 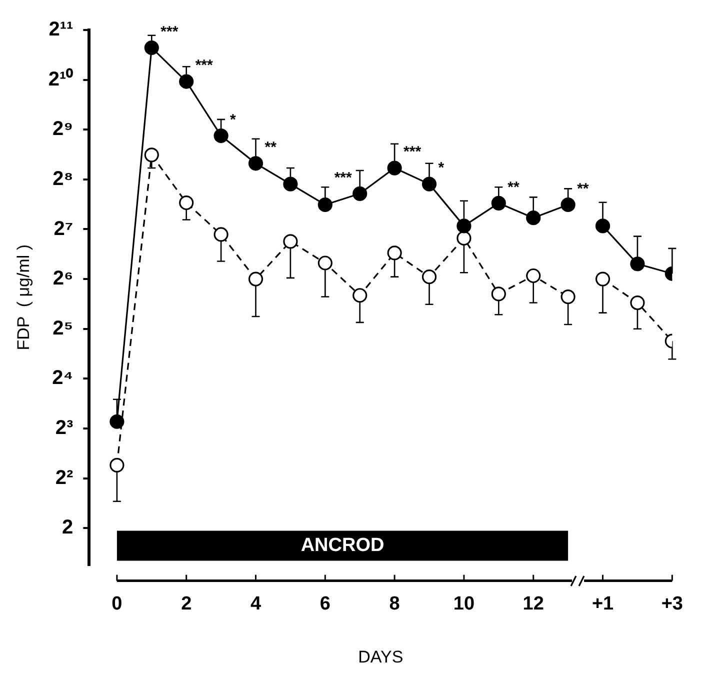 I want to click on x-axis-title: DAYS, so click(x=381, y=656).